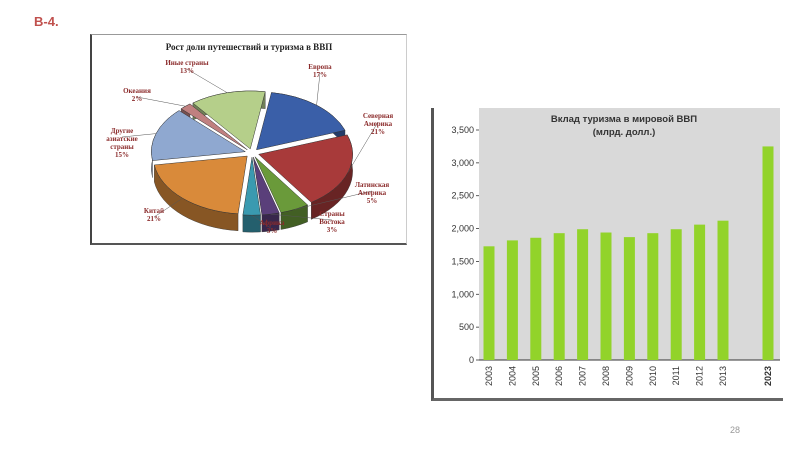 This screenshot has width=800, height=450. What do you see at coordinates (332, 218) in the screenshot?
I see `pie-slice-name: Страны Востока` at bounding box center [332, 218].